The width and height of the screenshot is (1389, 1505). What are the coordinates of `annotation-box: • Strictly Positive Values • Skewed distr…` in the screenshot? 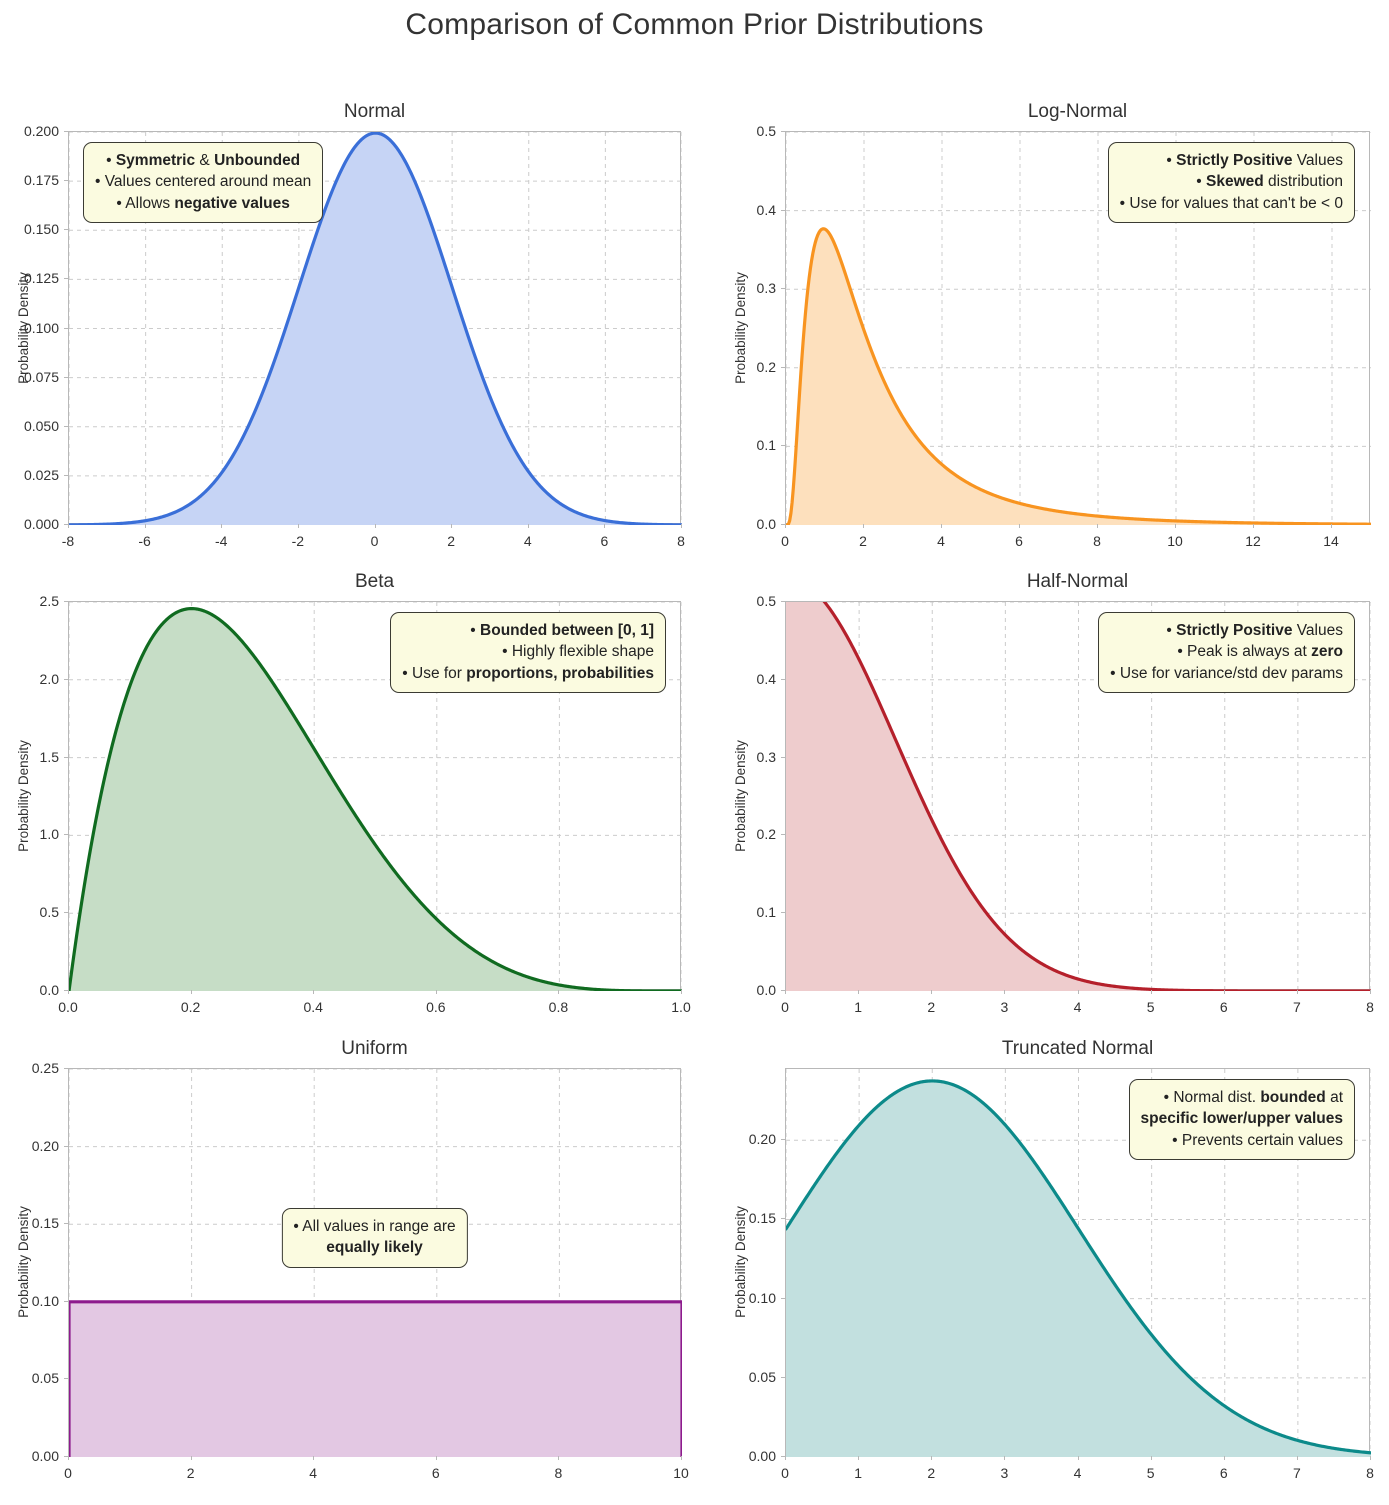 It's located at (1231, 183).